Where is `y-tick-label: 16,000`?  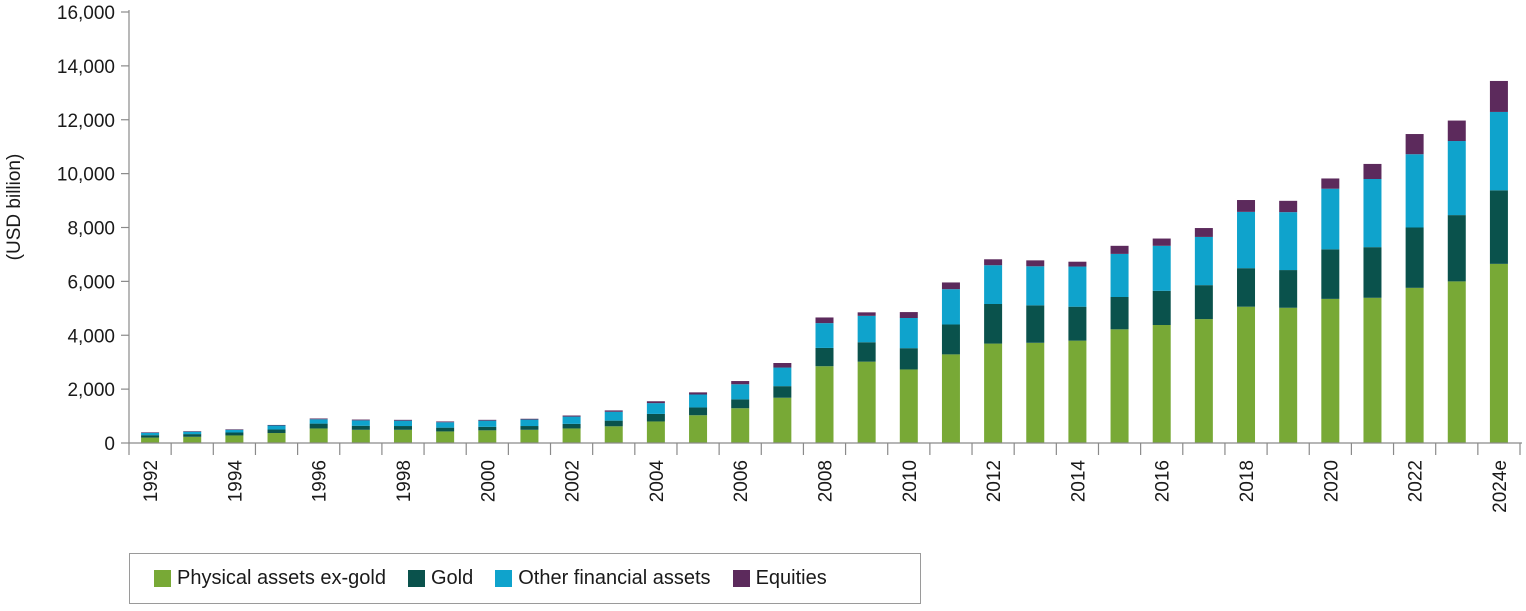
y-tick-label: 16,000 is located at coordinates (86, 13).